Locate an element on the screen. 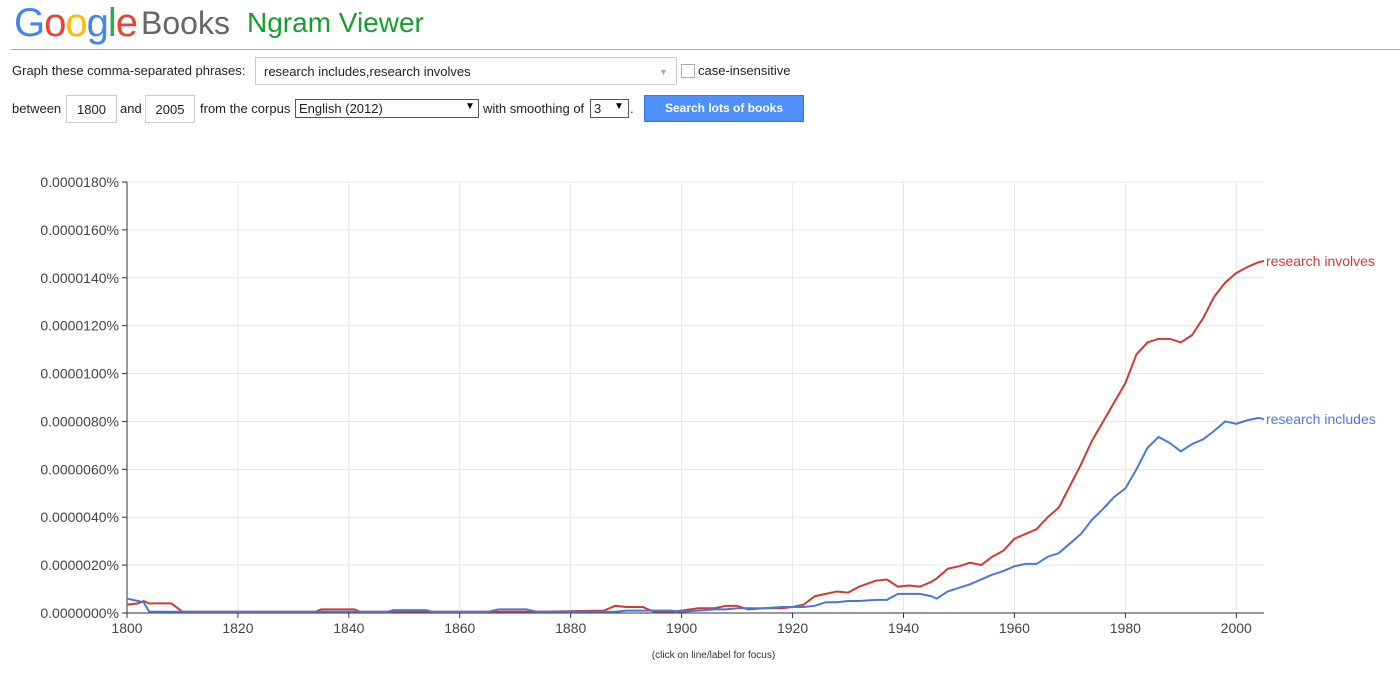 Image resolution: width=1400 pixels, height=675 pixels. y-tick-label: 0.0000120% is located at coordinates (79, 326).